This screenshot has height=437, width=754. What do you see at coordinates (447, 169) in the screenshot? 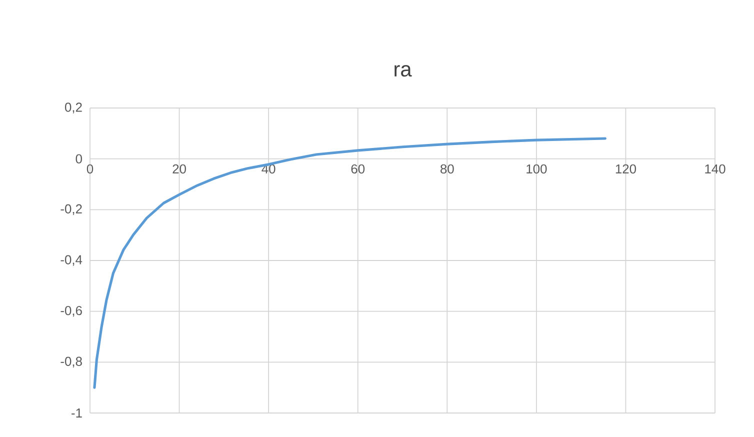
I see `x-tick-label: 80` at bounding box center [447, 169].